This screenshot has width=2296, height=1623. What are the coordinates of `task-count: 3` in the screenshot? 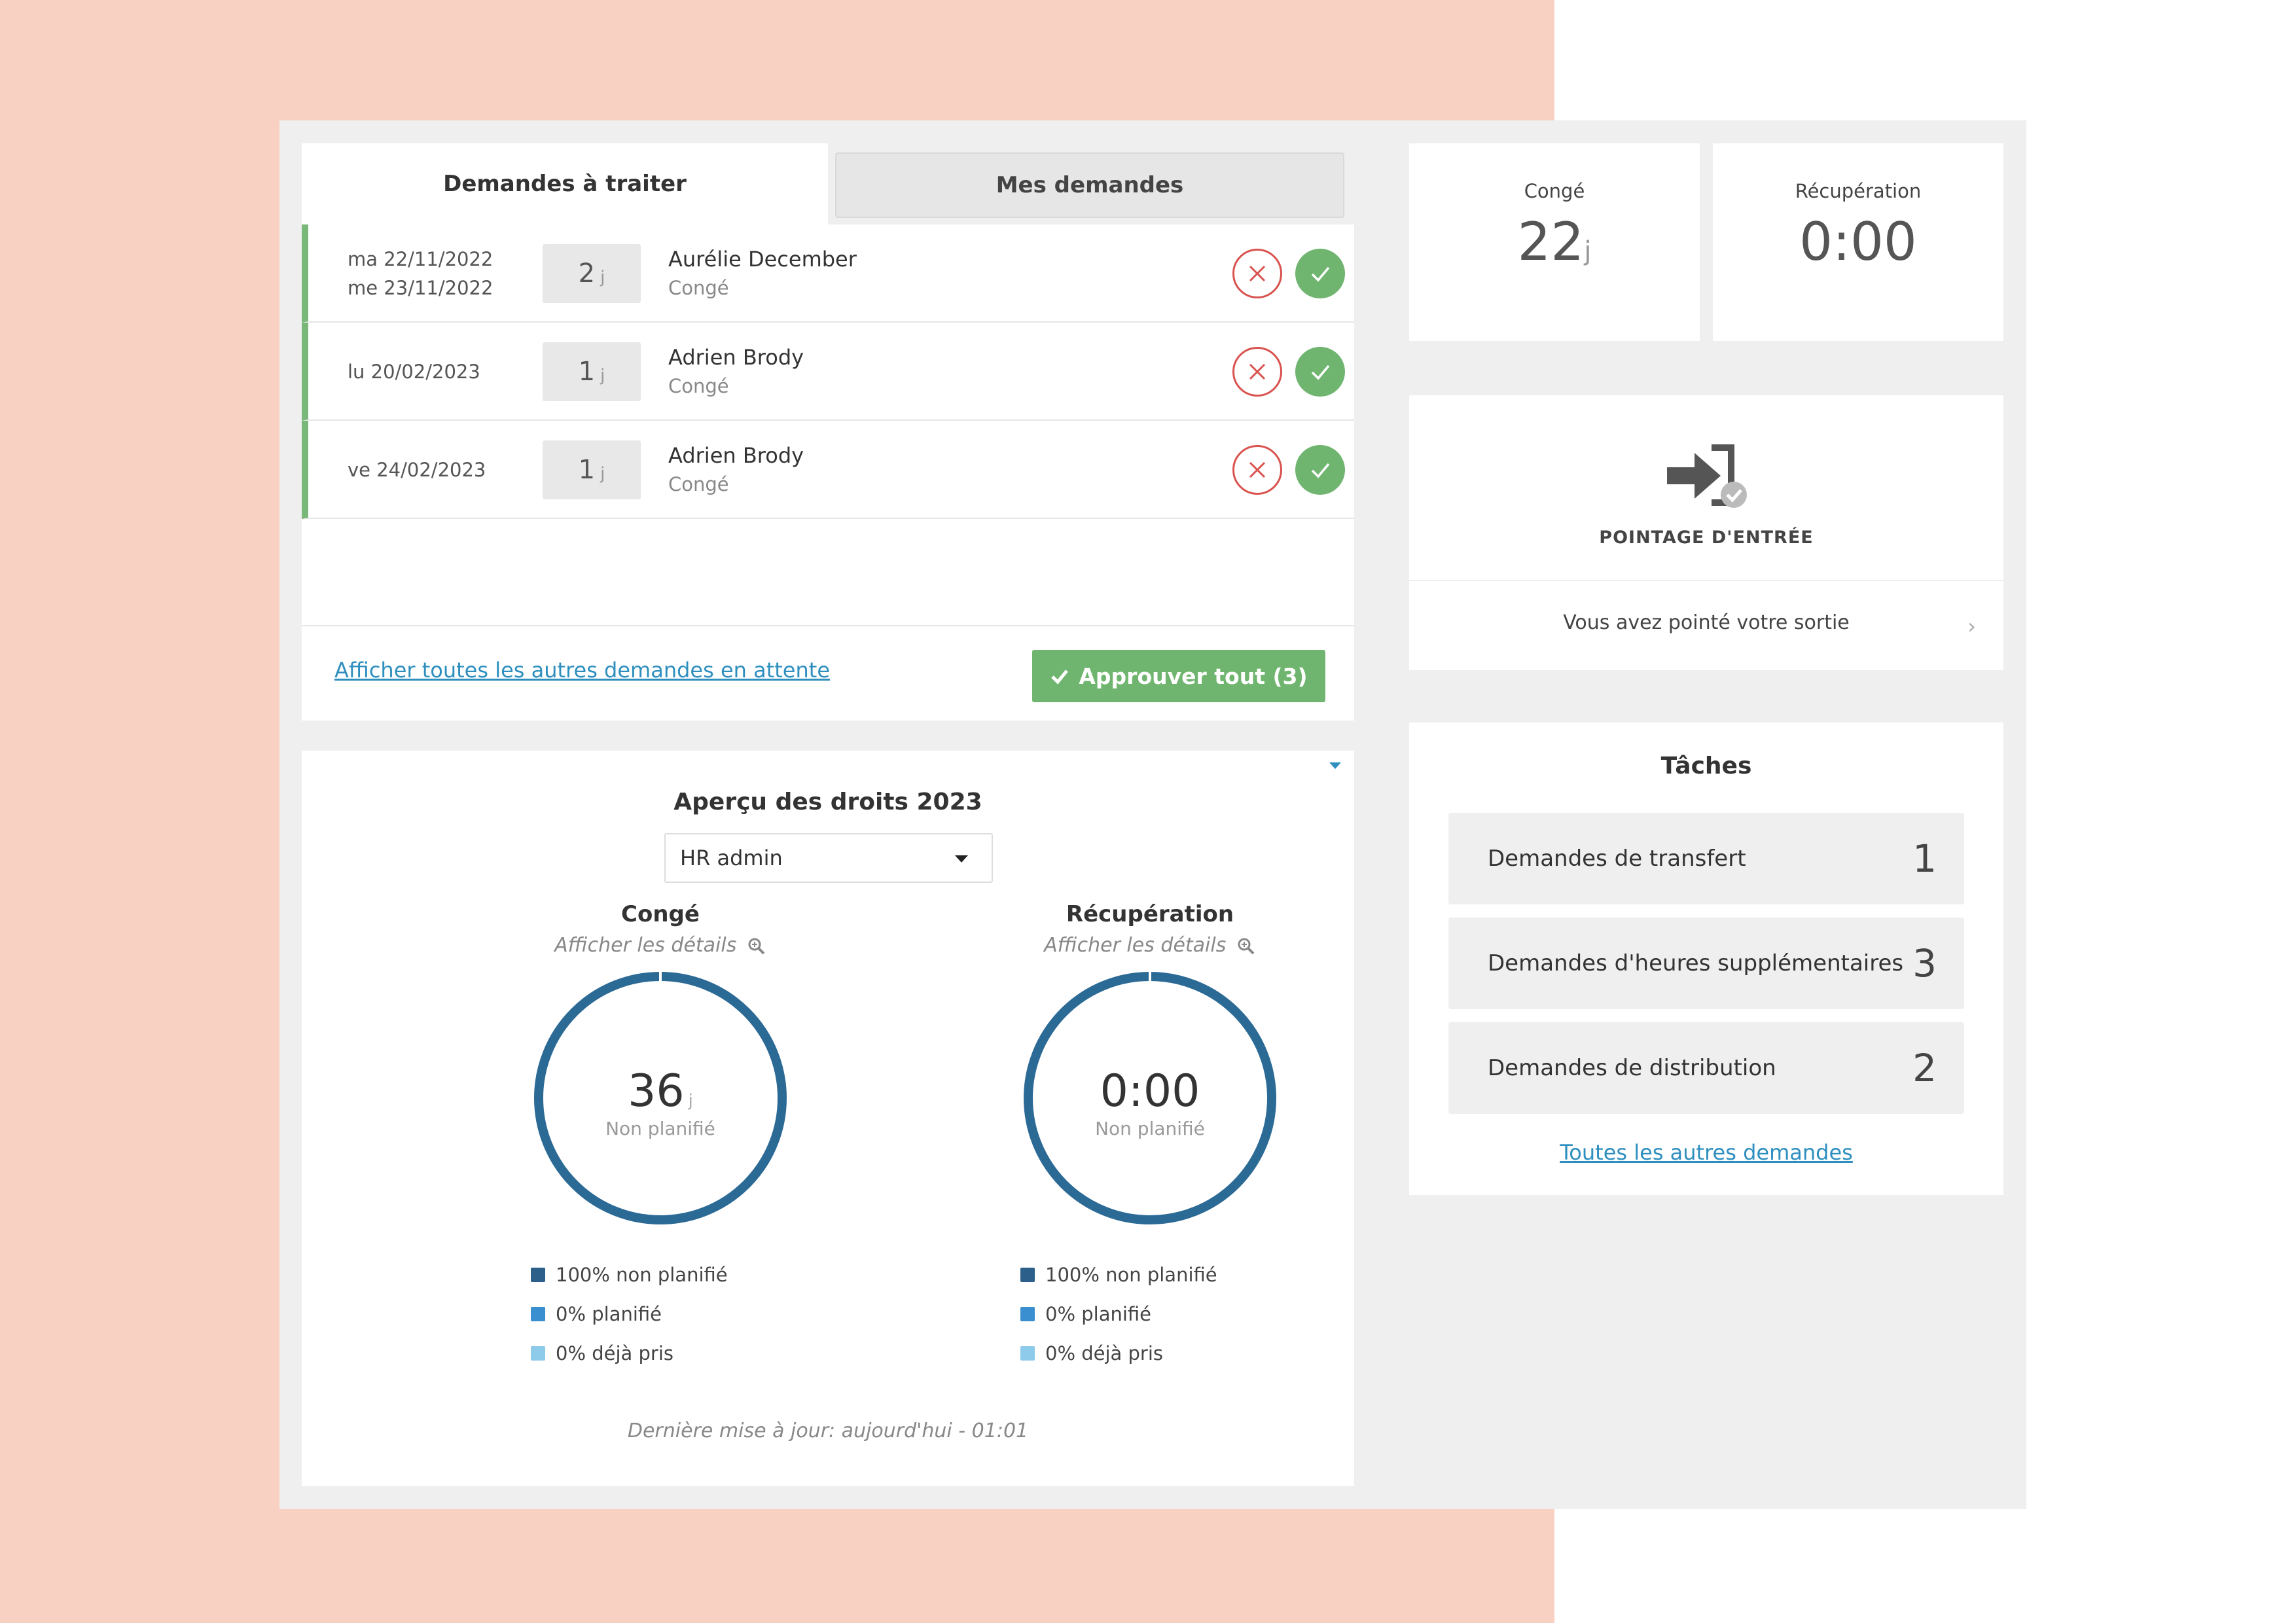 It's located at (1924, 964).